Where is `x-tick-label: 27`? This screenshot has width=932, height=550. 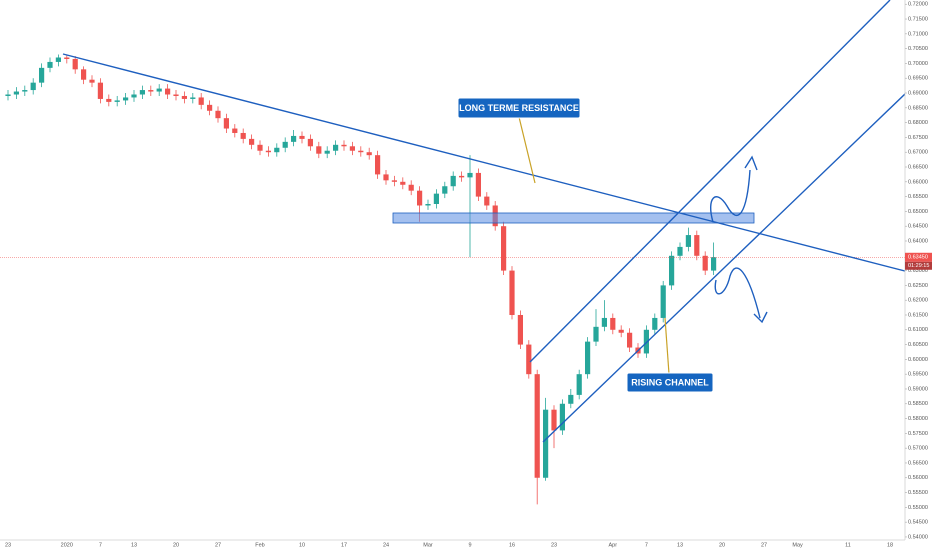 x-tick-label: 27 is located at coordinates (218, 545).